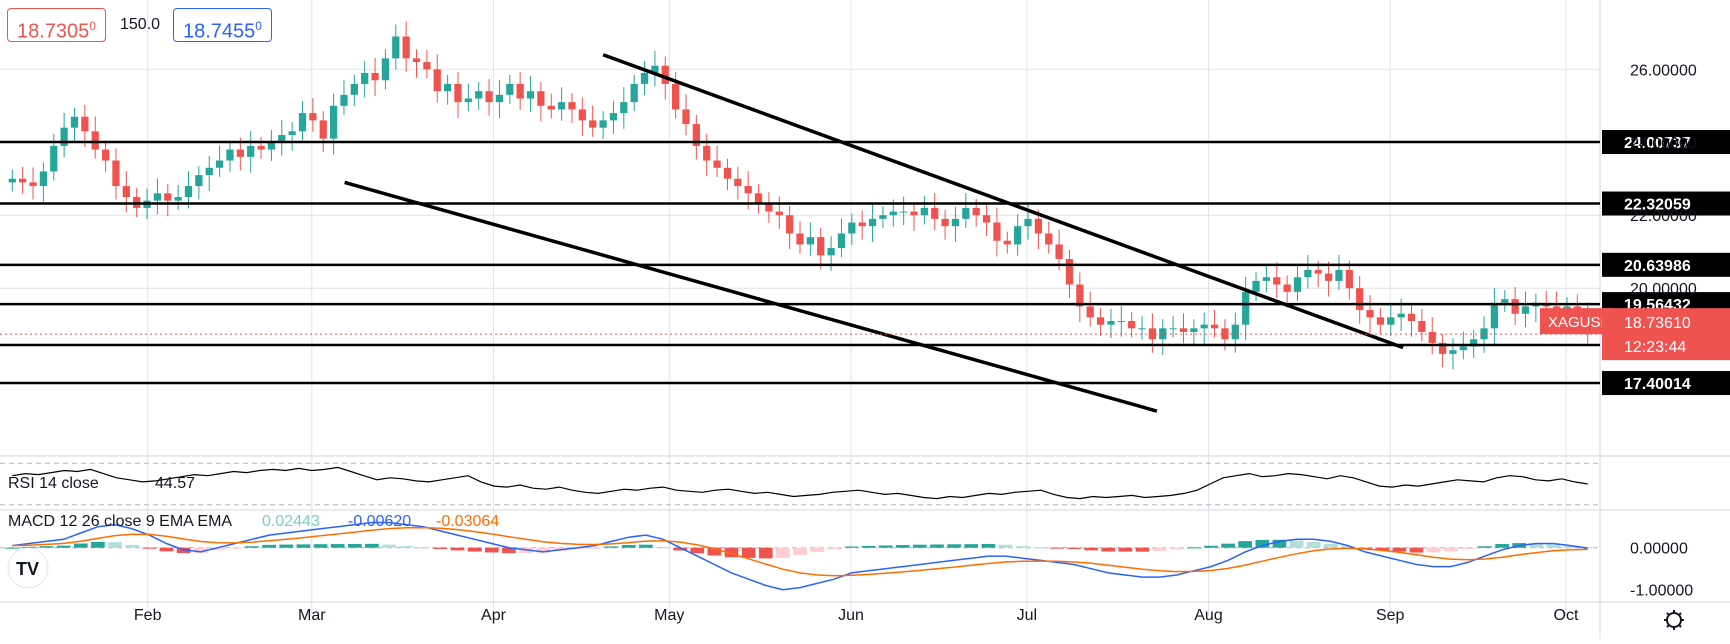 The width and height of the screenshot is (1730, 644). Describe the element at coordinates (800, 549) in the screenshot. I see `macd-histogram-group` at that location.